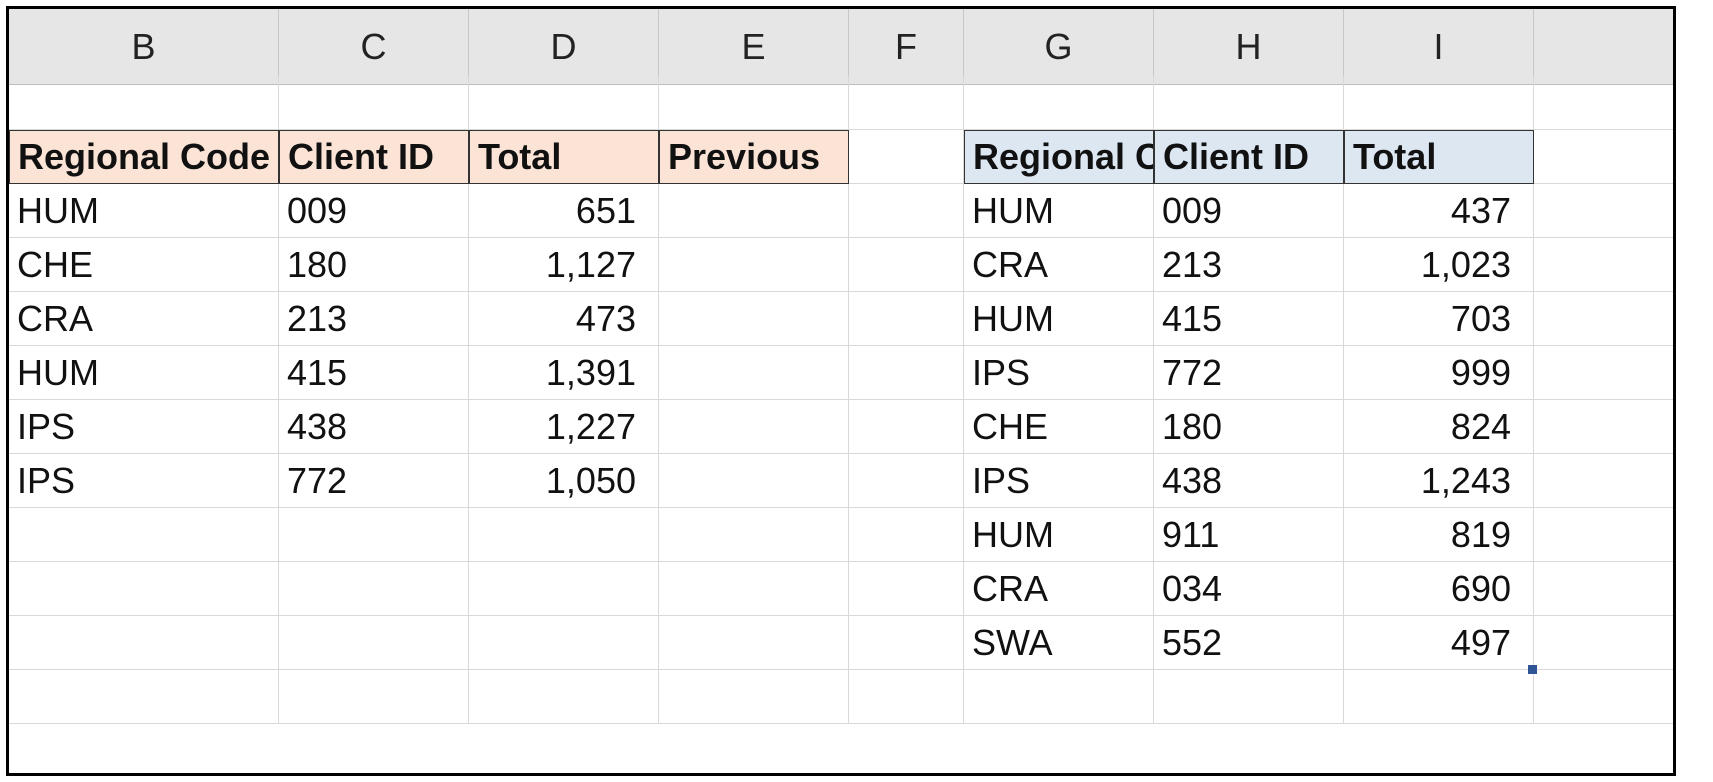  Describe the element at coordinates (1249, 47) in the screenshot. I see `column-header-h: H` at that location.